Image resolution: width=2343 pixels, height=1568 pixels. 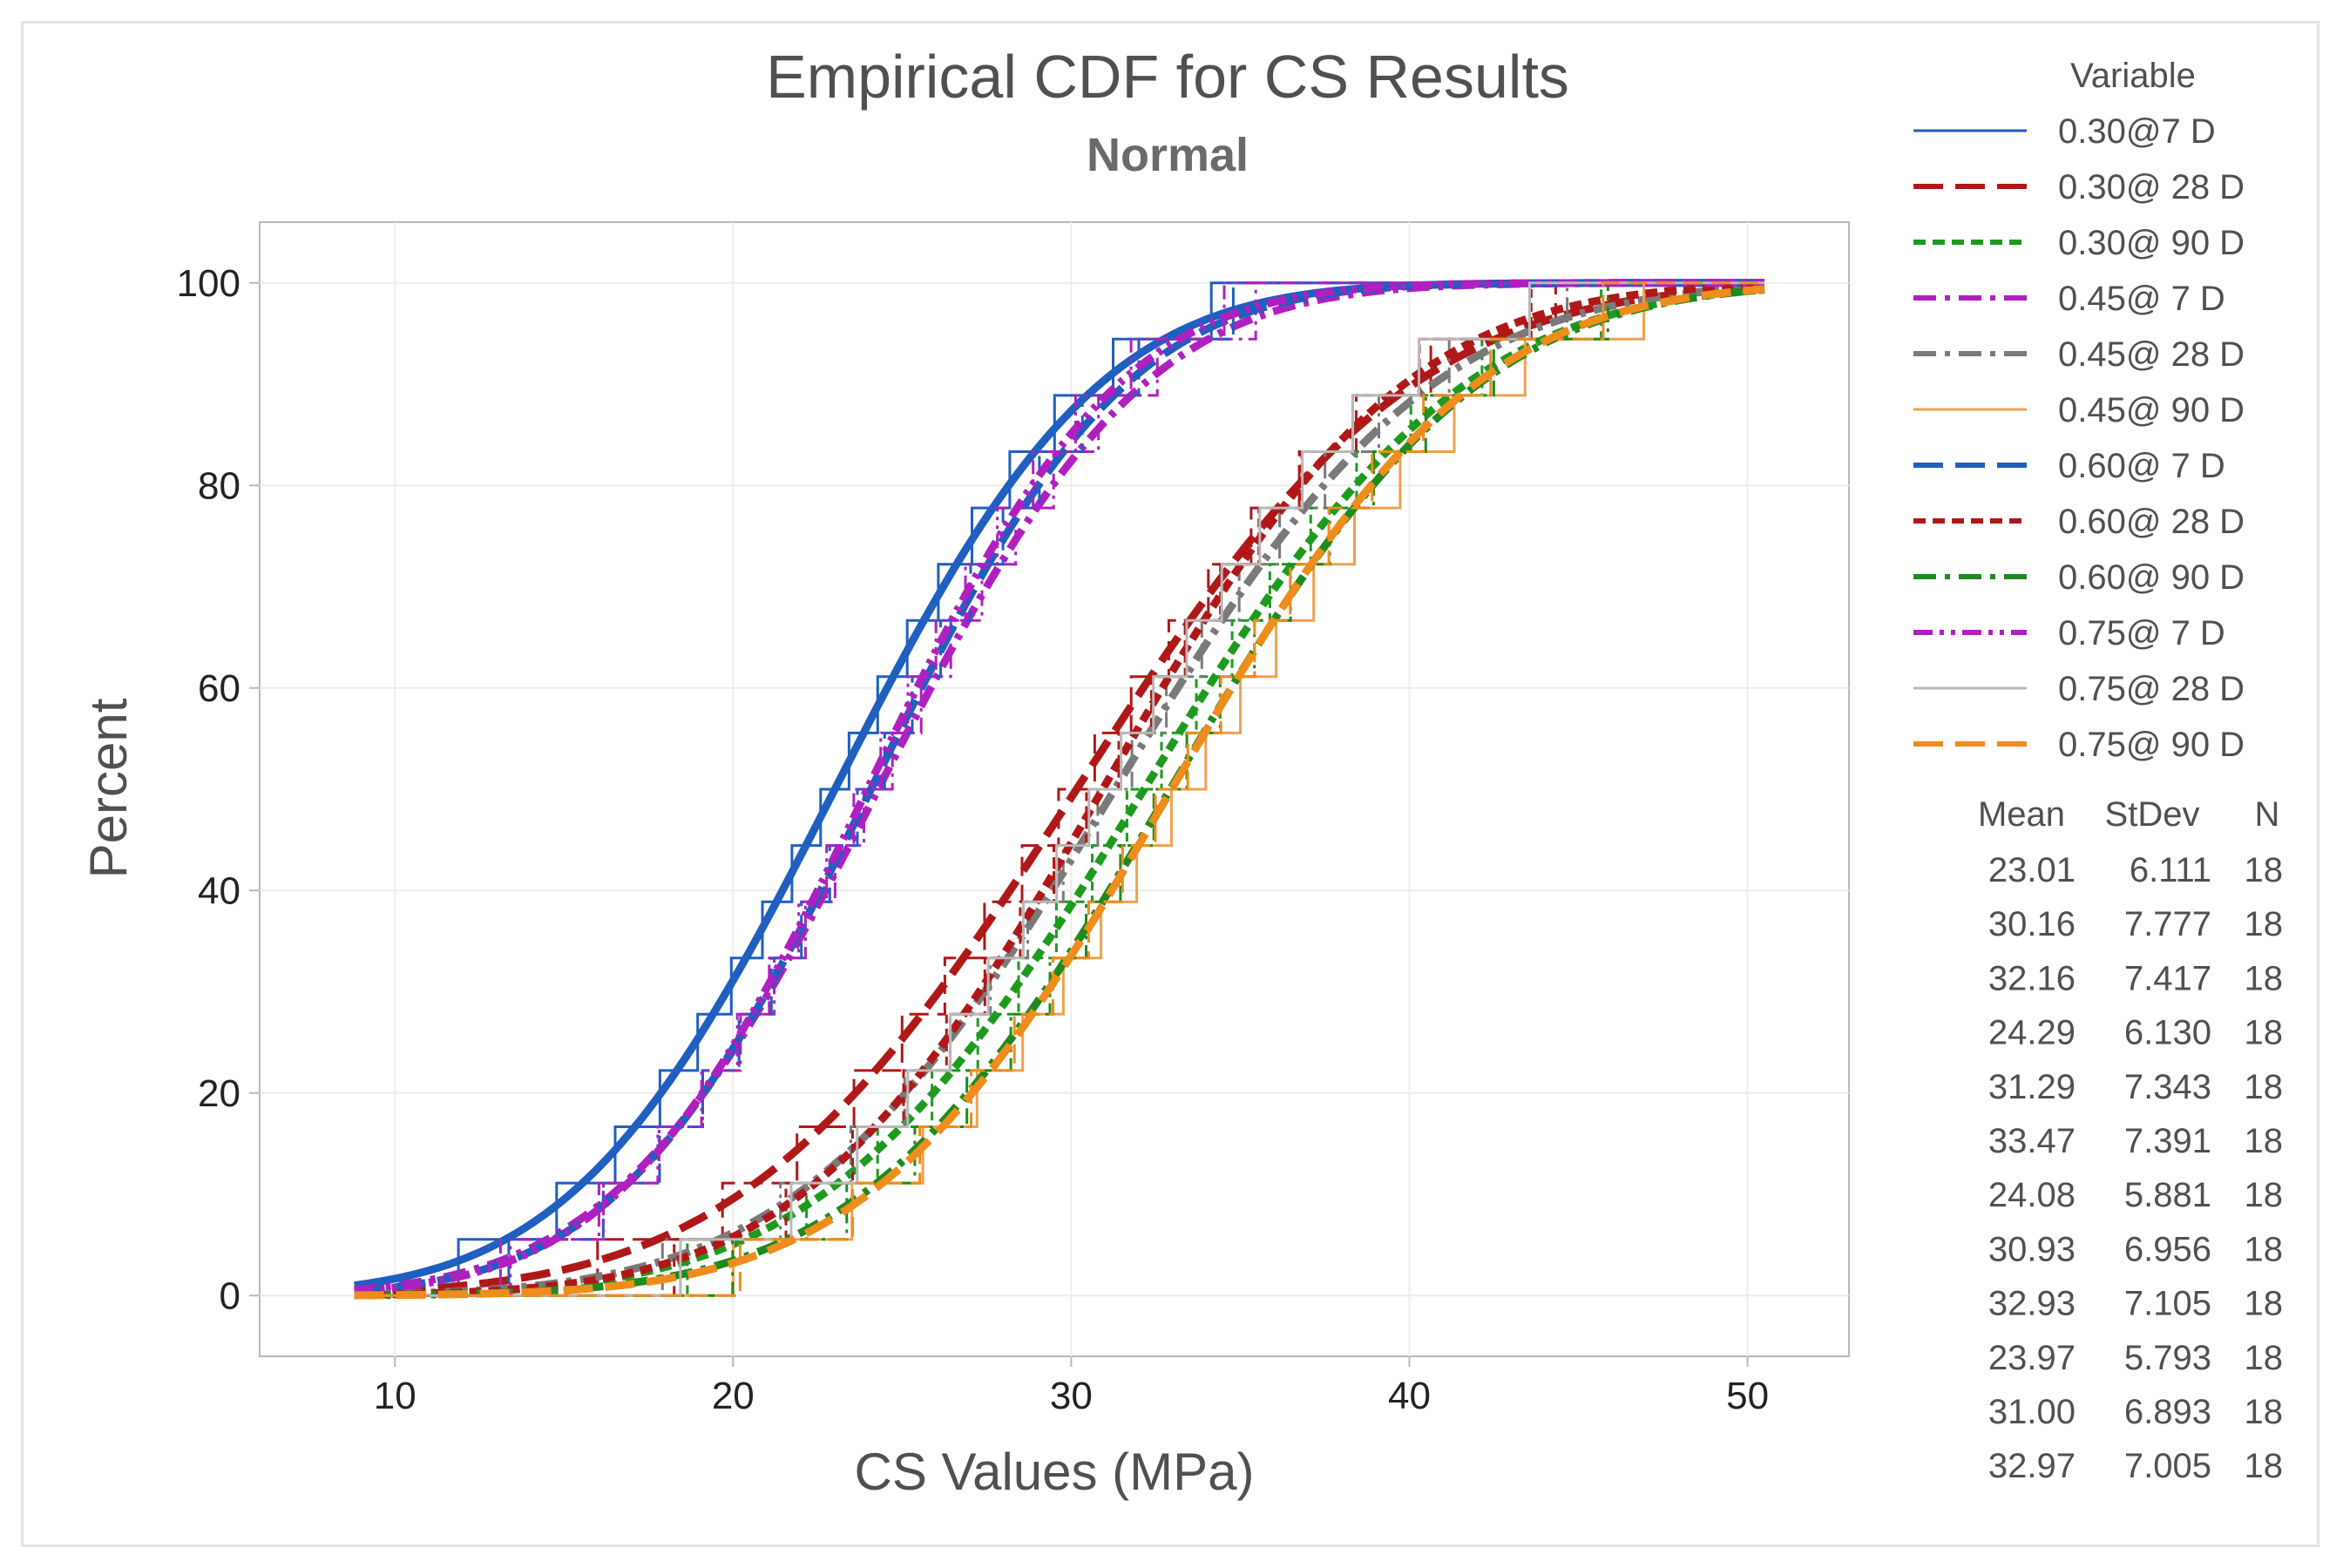 I want to click on stat-mean: 30.93, so click(x=2032, y=1249).